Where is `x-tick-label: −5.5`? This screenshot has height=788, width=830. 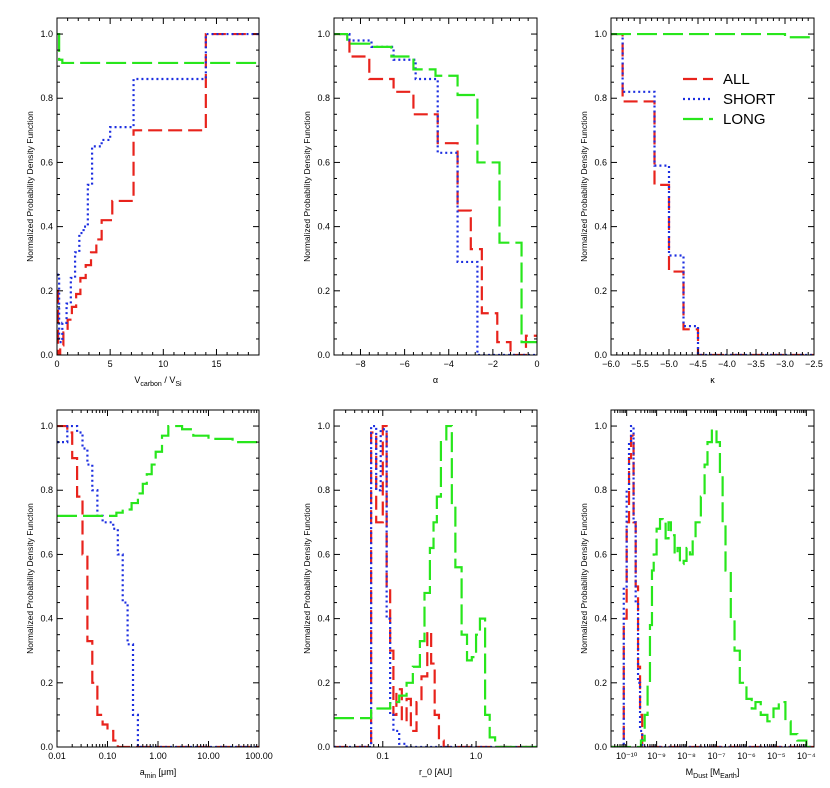 x-tick-label: −5.5 is located at coordinates (640, 364).